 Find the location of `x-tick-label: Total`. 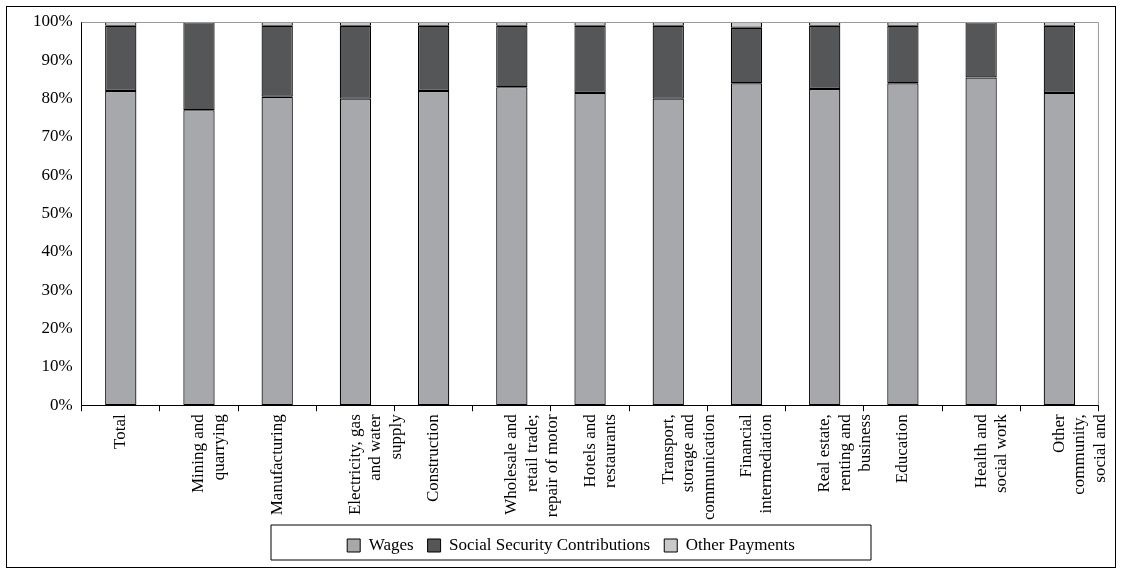

x-tick-label: Total is located at coordinates (120, 431).